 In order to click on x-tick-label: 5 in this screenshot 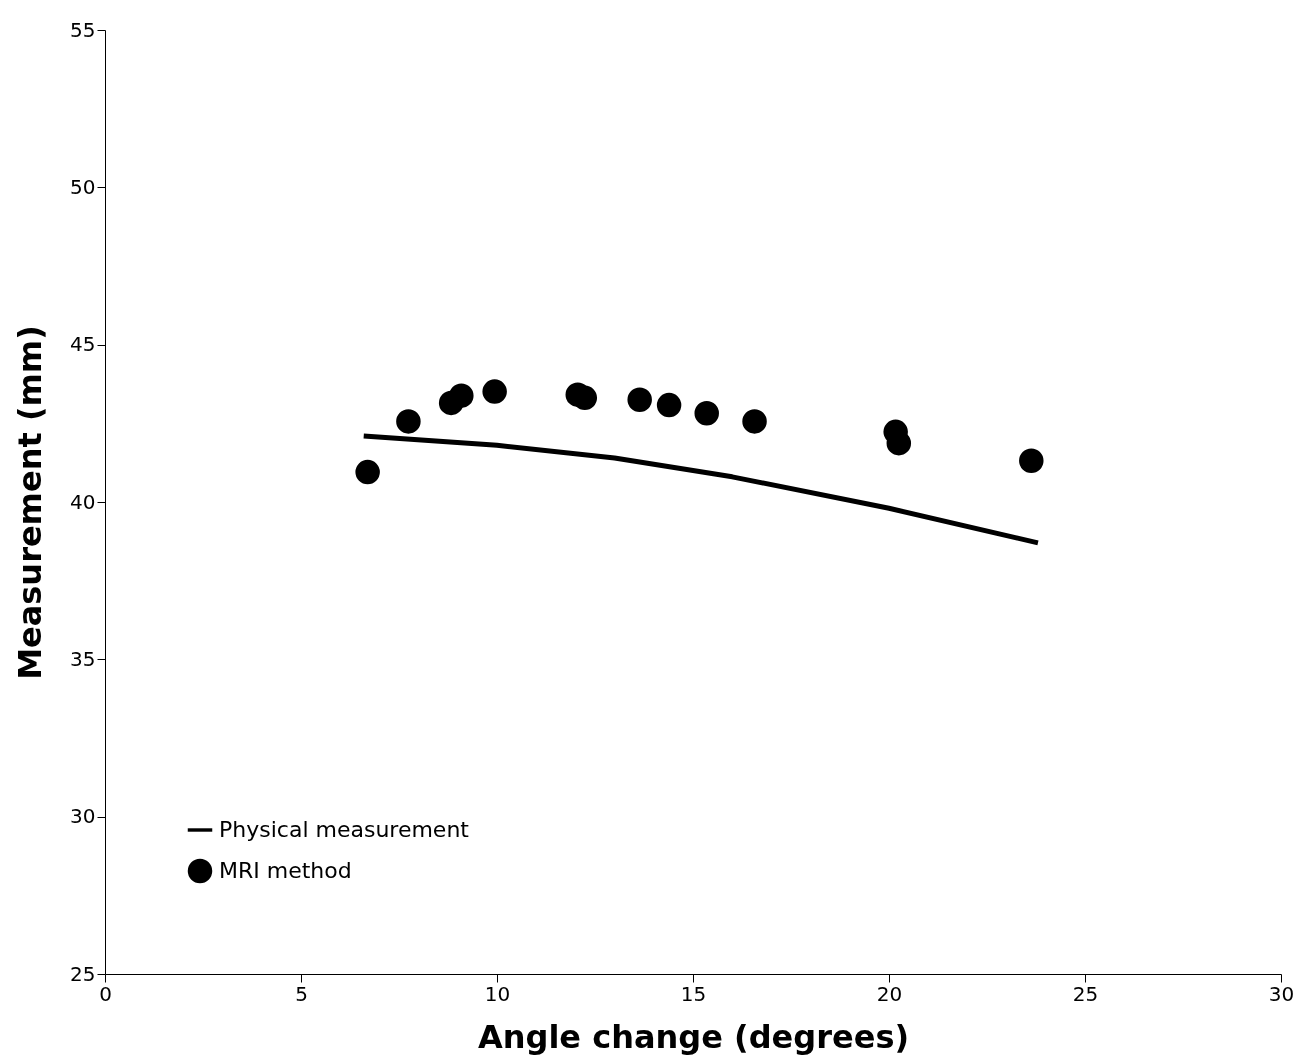, I will do `click(301, 993)`.